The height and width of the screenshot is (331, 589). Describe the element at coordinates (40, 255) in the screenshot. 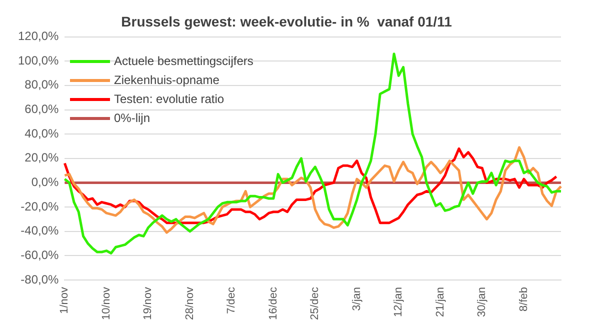

I see `y-tick-label: -60,0%` at that location.